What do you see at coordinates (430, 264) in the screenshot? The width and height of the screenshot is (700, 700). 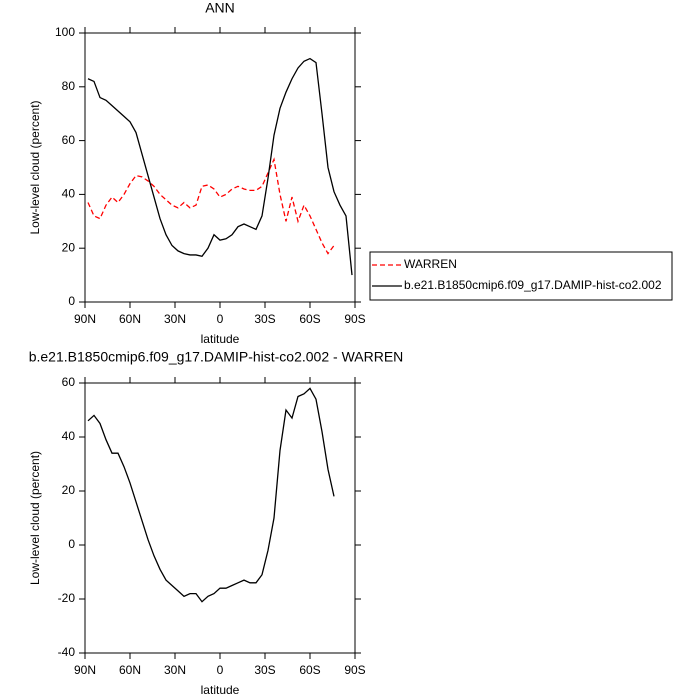 I see `legend-label: WARREN` at bounding box center [430, 264].